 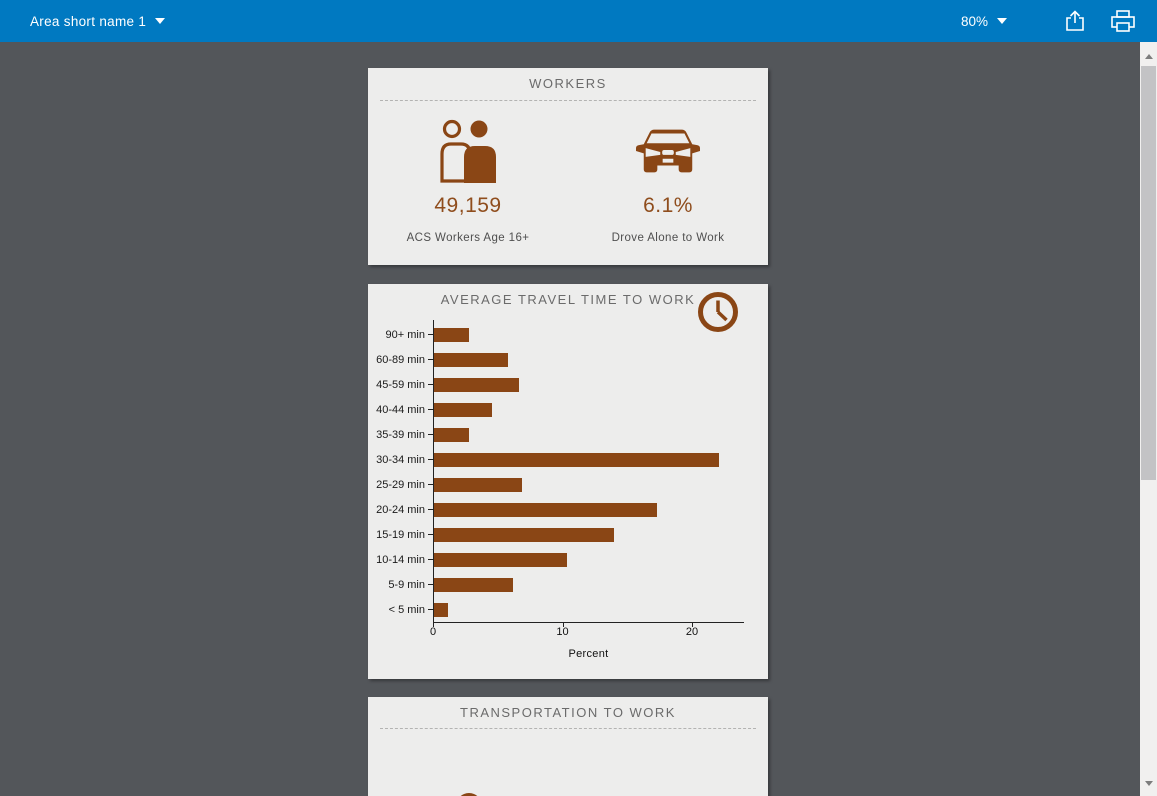 What do you see at coordinates (400, 509) in the screenshot?
I see `category-label: 20-24 min` at bounding box center [400, 509].